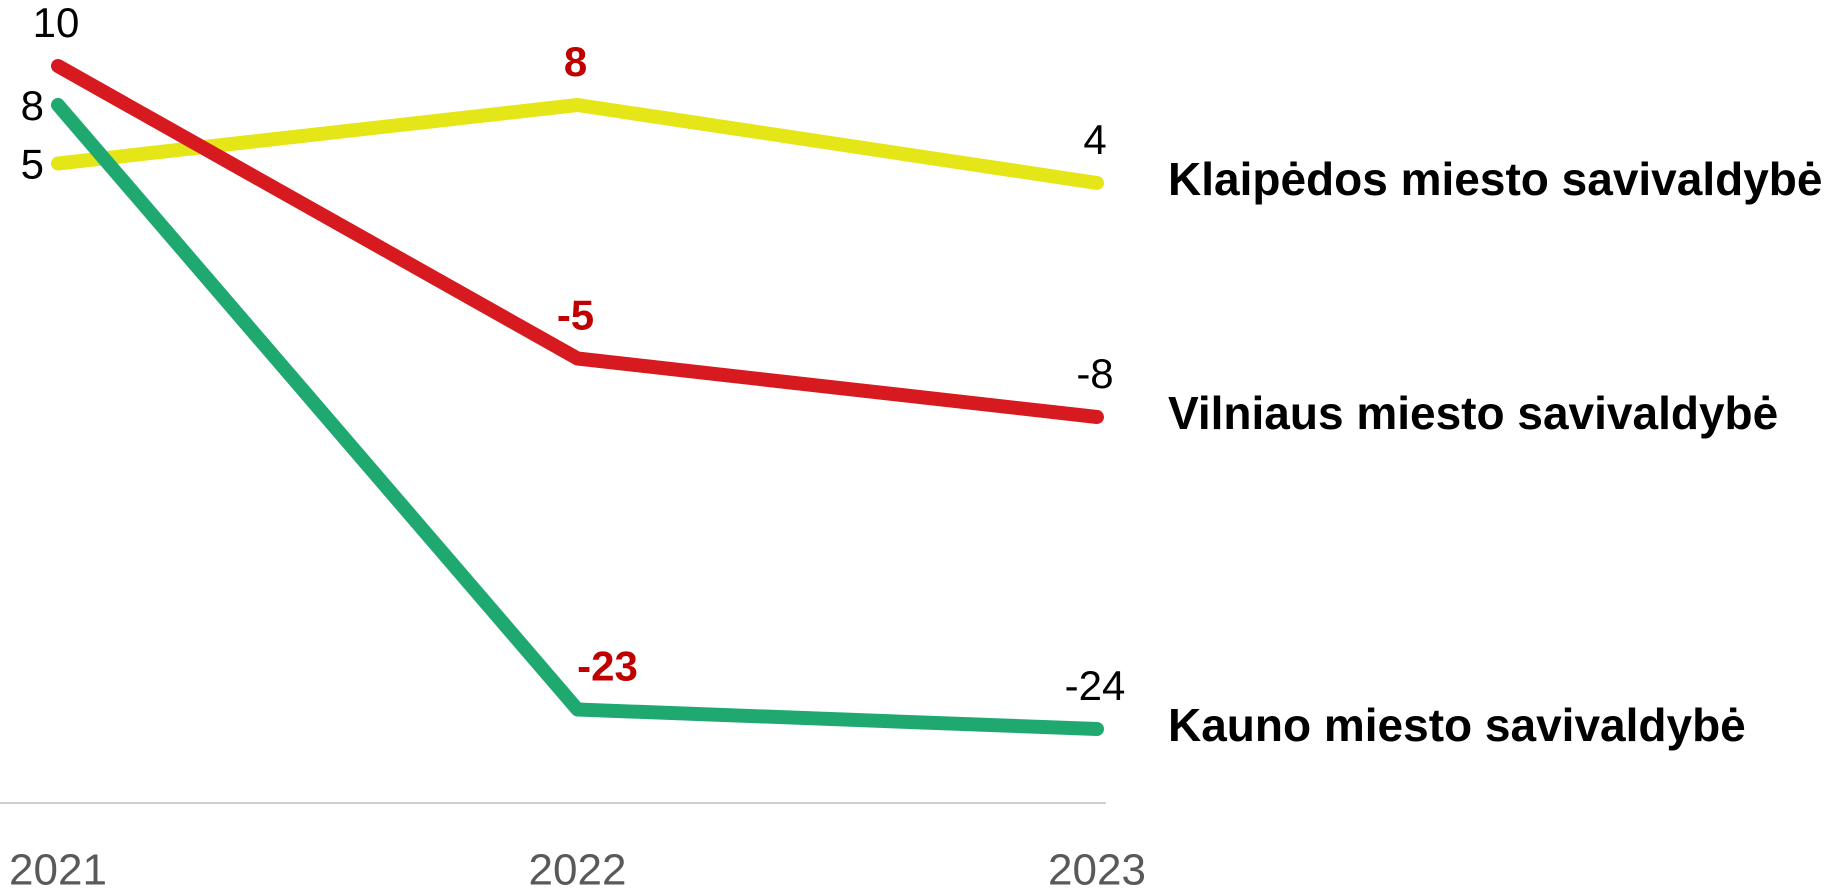  Describe the element at coordinates (32, 164) in the screenshot. I see `data-label: 5` at that location.